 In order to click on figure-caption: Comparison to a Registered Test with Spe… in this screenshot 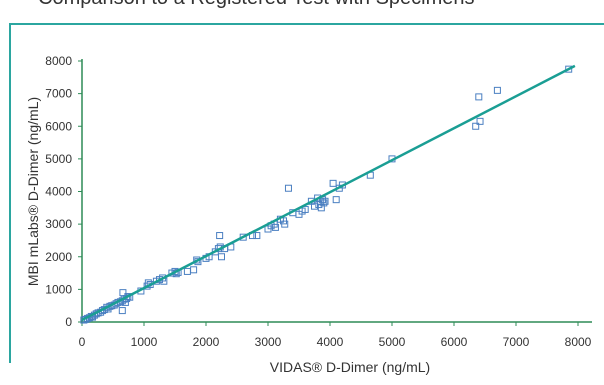, I will do `click(256, 5)`.